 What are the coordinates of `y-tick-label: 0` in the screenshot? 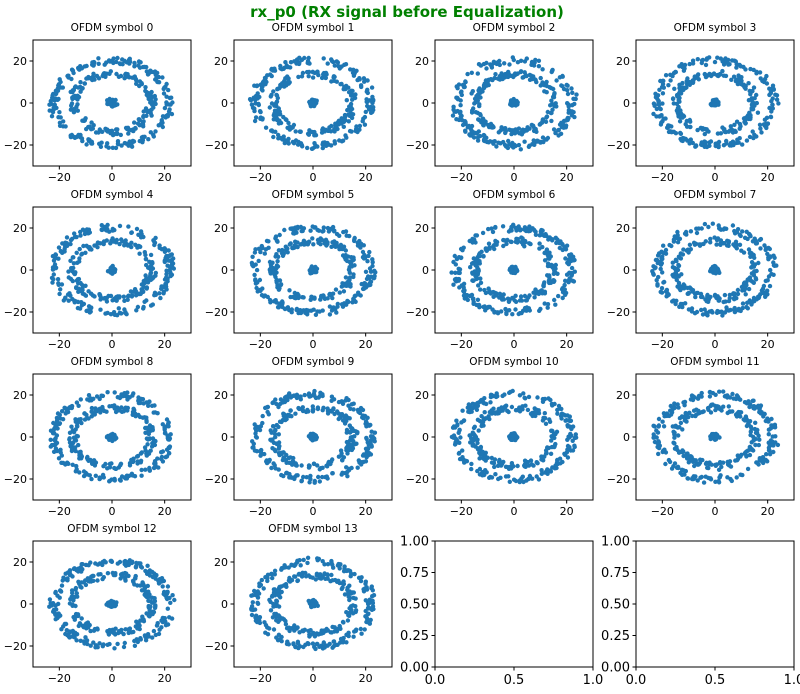 It's located at (425, 437).